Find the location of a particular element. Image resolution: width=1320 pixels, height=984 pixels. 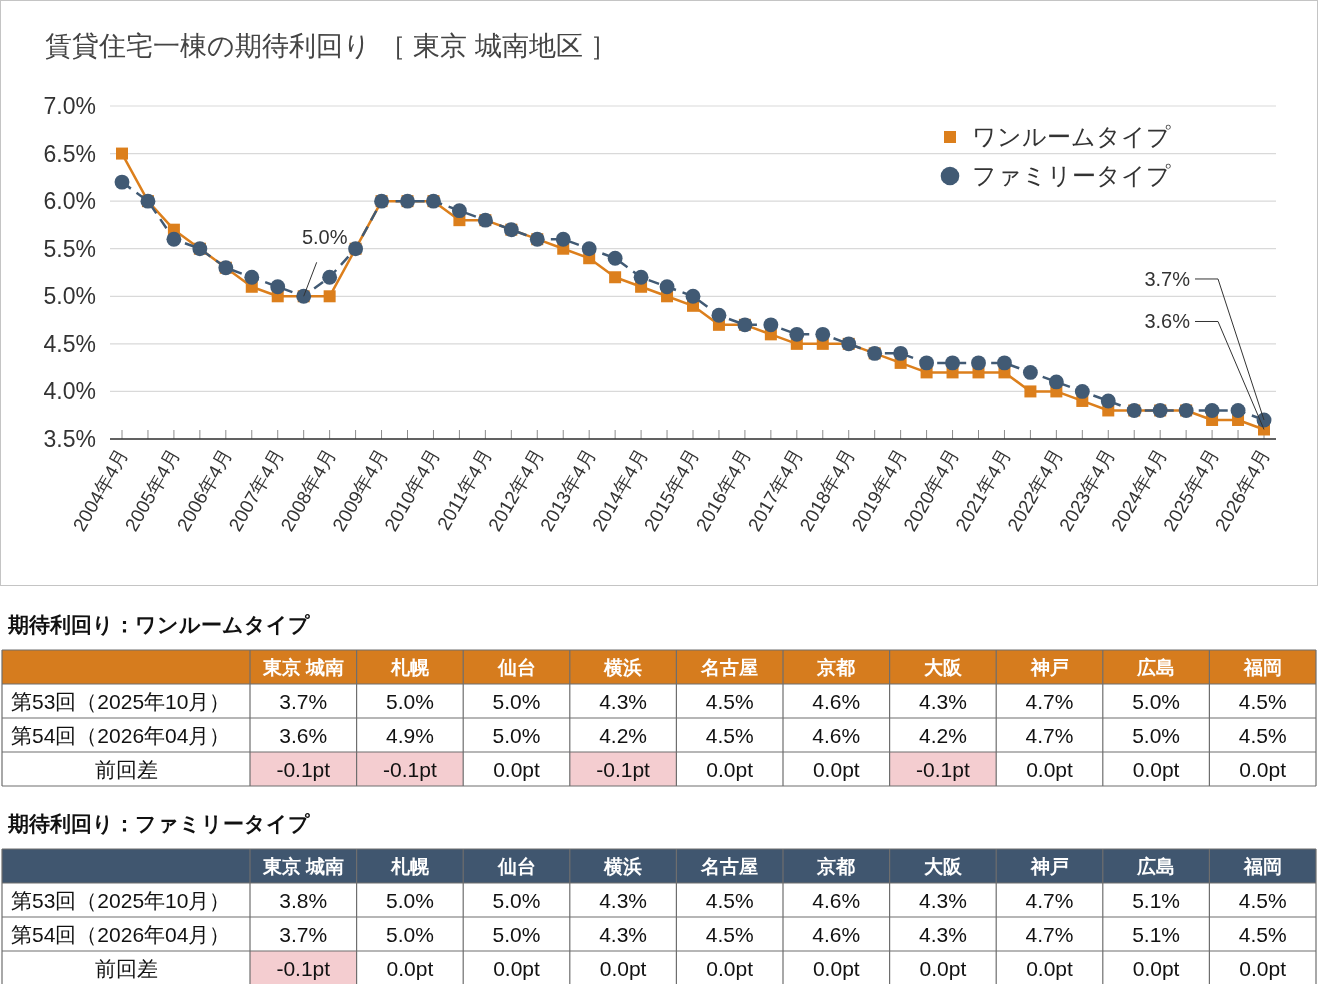

y-tick-label: 3.5% is located at coordinates (69, 439).